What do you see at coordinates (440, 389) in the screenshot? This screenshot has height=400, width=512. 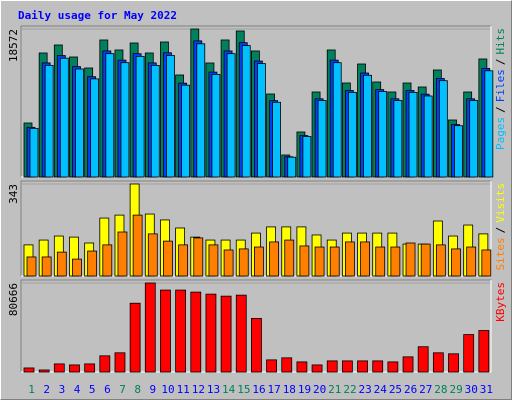 I see `x-tick-label: 28` at bounding box center [440, 389].